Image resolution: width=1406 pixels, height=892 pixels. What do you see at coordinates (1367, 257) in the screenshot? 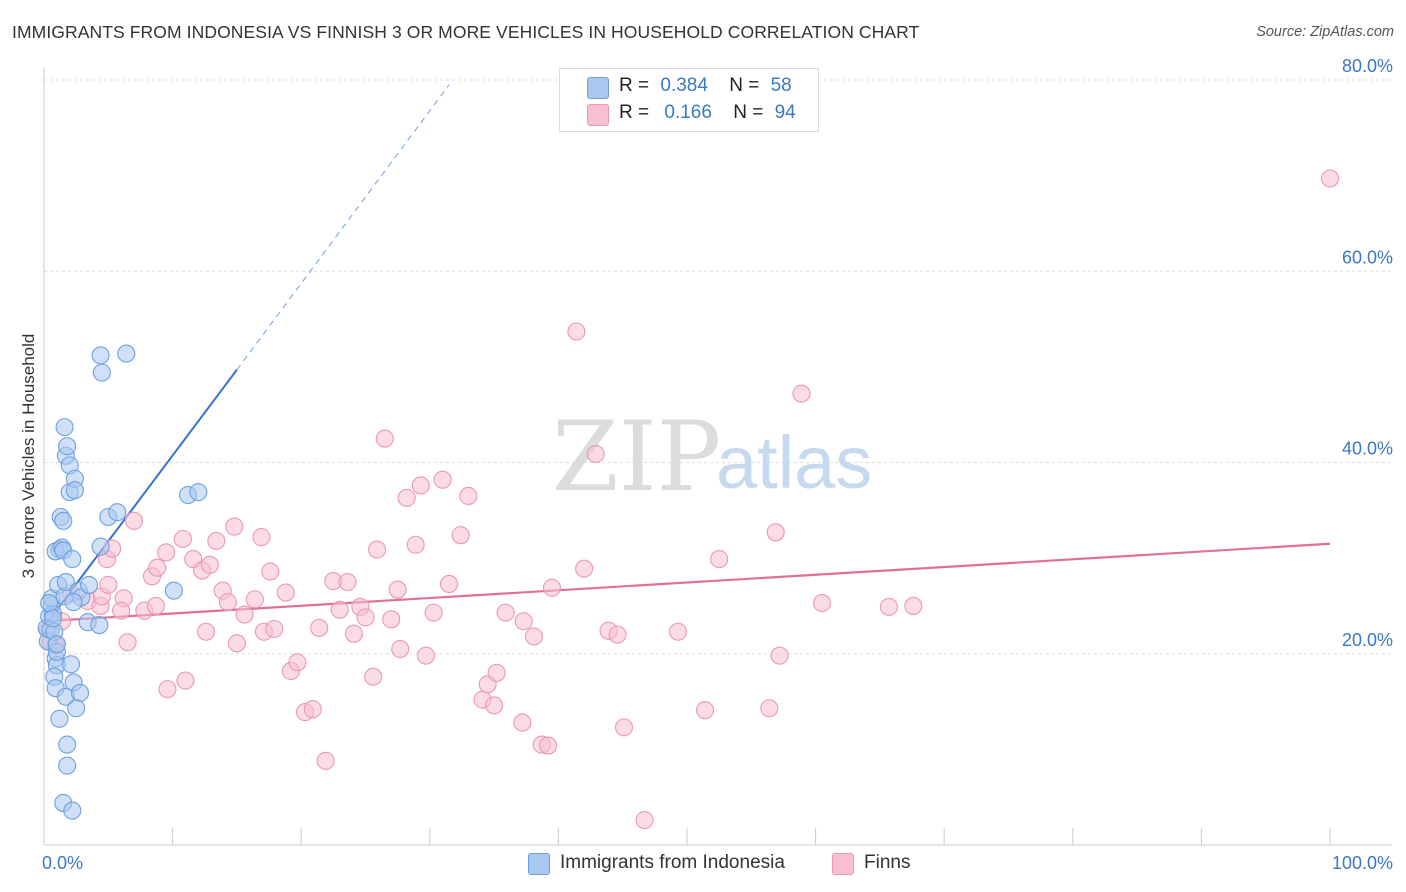
I see `y-tick-label: 60.0%` at bounding box center [1367, 257].